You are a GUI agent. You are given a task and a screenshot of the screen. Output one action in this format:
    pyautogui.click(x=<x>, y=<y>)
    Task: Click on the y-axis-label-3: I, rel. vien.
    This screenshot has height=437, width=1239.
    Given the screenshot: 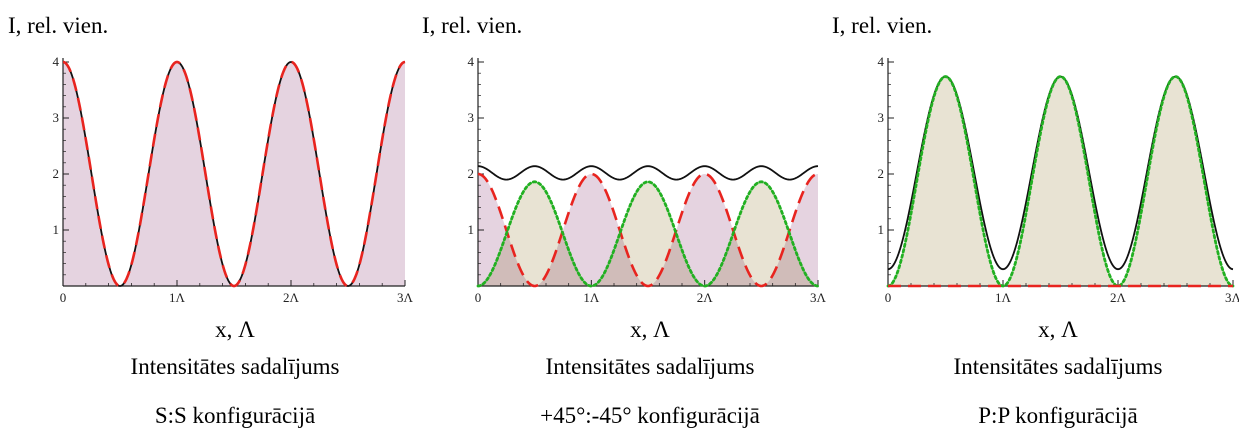 What is the action you would take?
    pyautogui.click(x=882, y=25)
    